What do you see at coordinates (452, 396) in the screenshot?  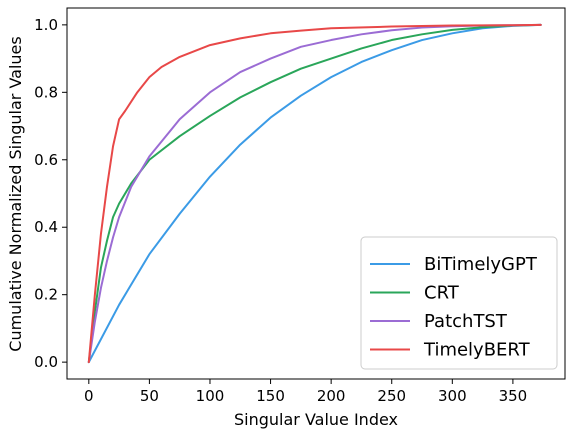 I see `x-tick-label: 300` at bounding box center [452, 396].